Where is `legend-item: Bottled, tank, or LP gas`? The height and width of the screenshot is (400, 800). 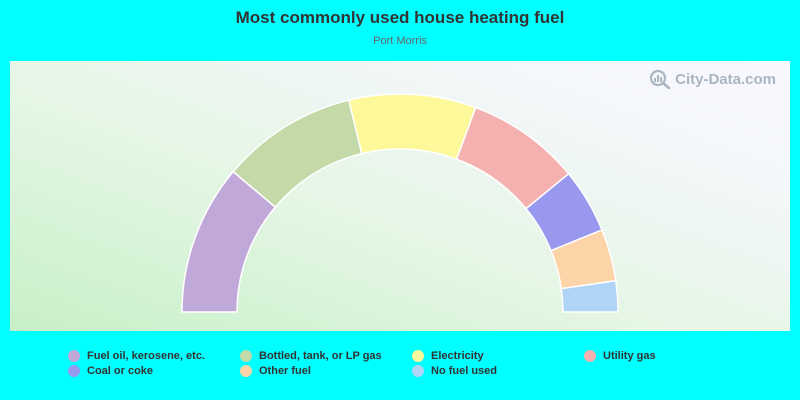 legend-item: Bottled, tank, or LP gas is located at coordinates (311, 356).